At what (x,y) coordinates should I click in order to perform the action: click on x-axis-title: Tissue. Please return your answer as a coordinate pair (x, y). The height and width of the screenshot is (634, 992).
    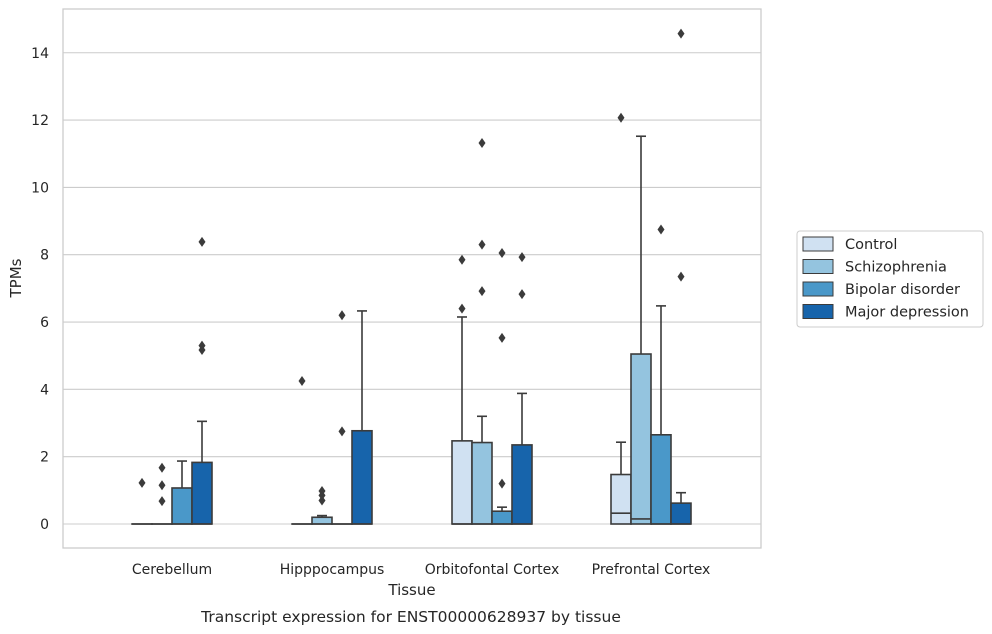
    Looking at the image, I should click on (411, 590).